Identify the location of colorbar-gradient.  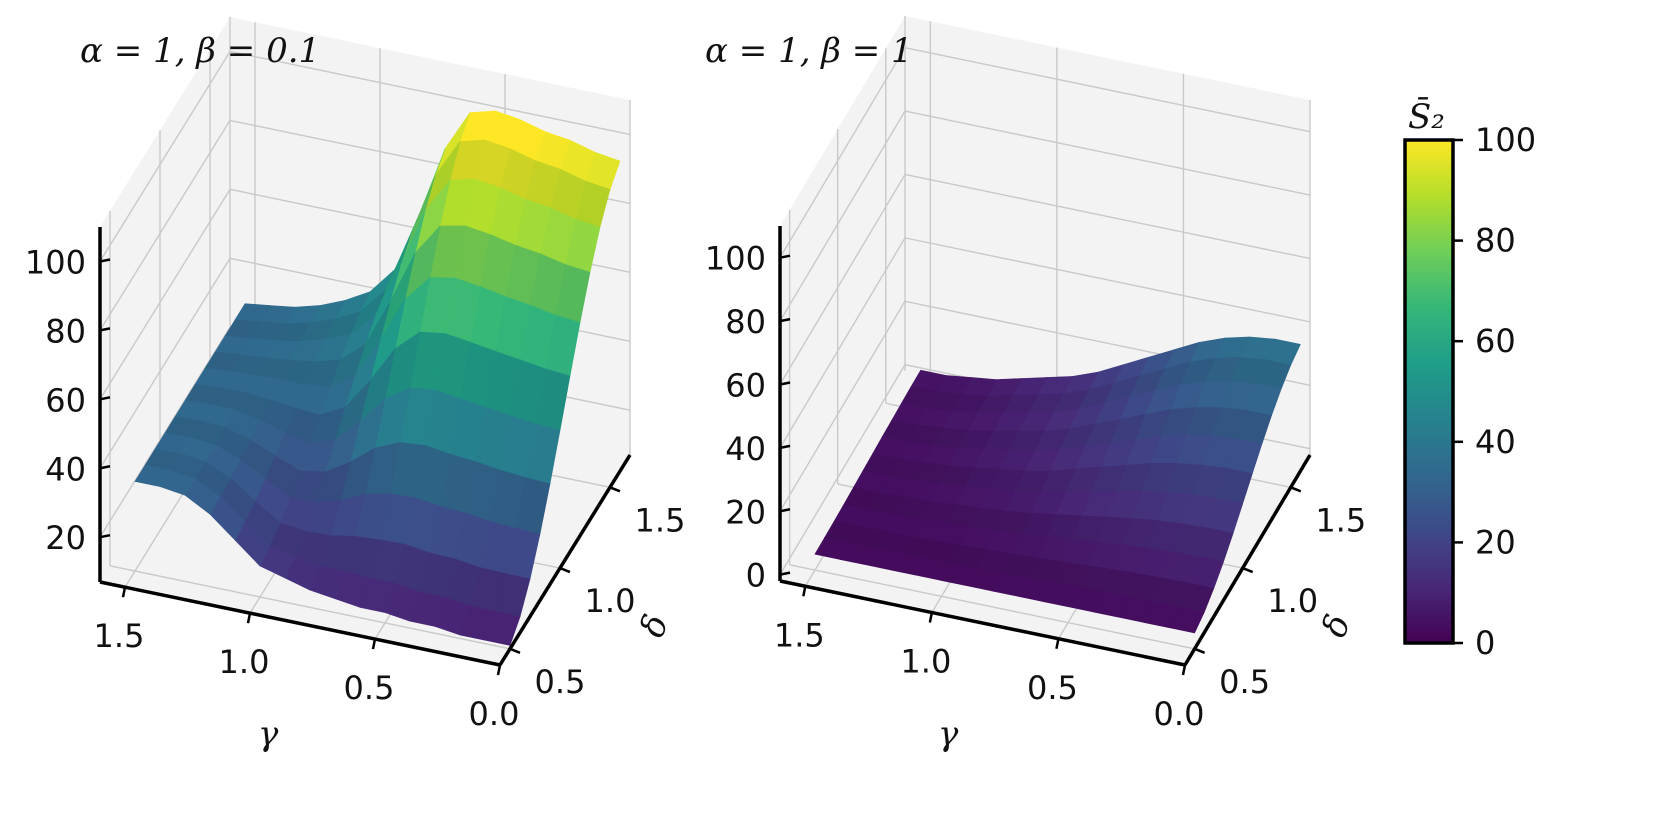
(1429, 391).